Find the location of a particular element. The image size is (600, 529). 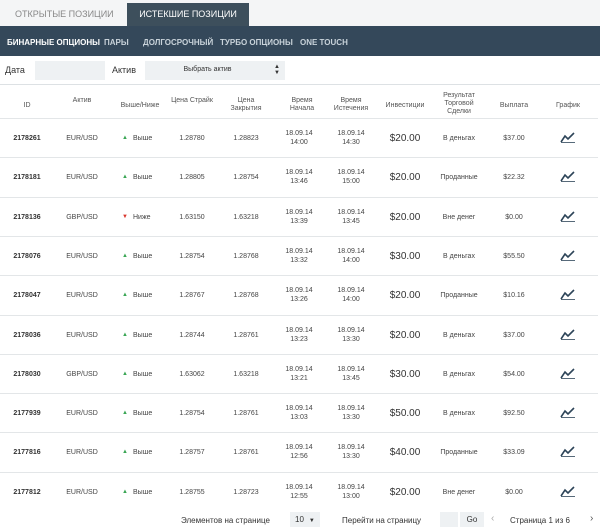

cell-expiry: 15:00 is located at coordinates (351, 182).